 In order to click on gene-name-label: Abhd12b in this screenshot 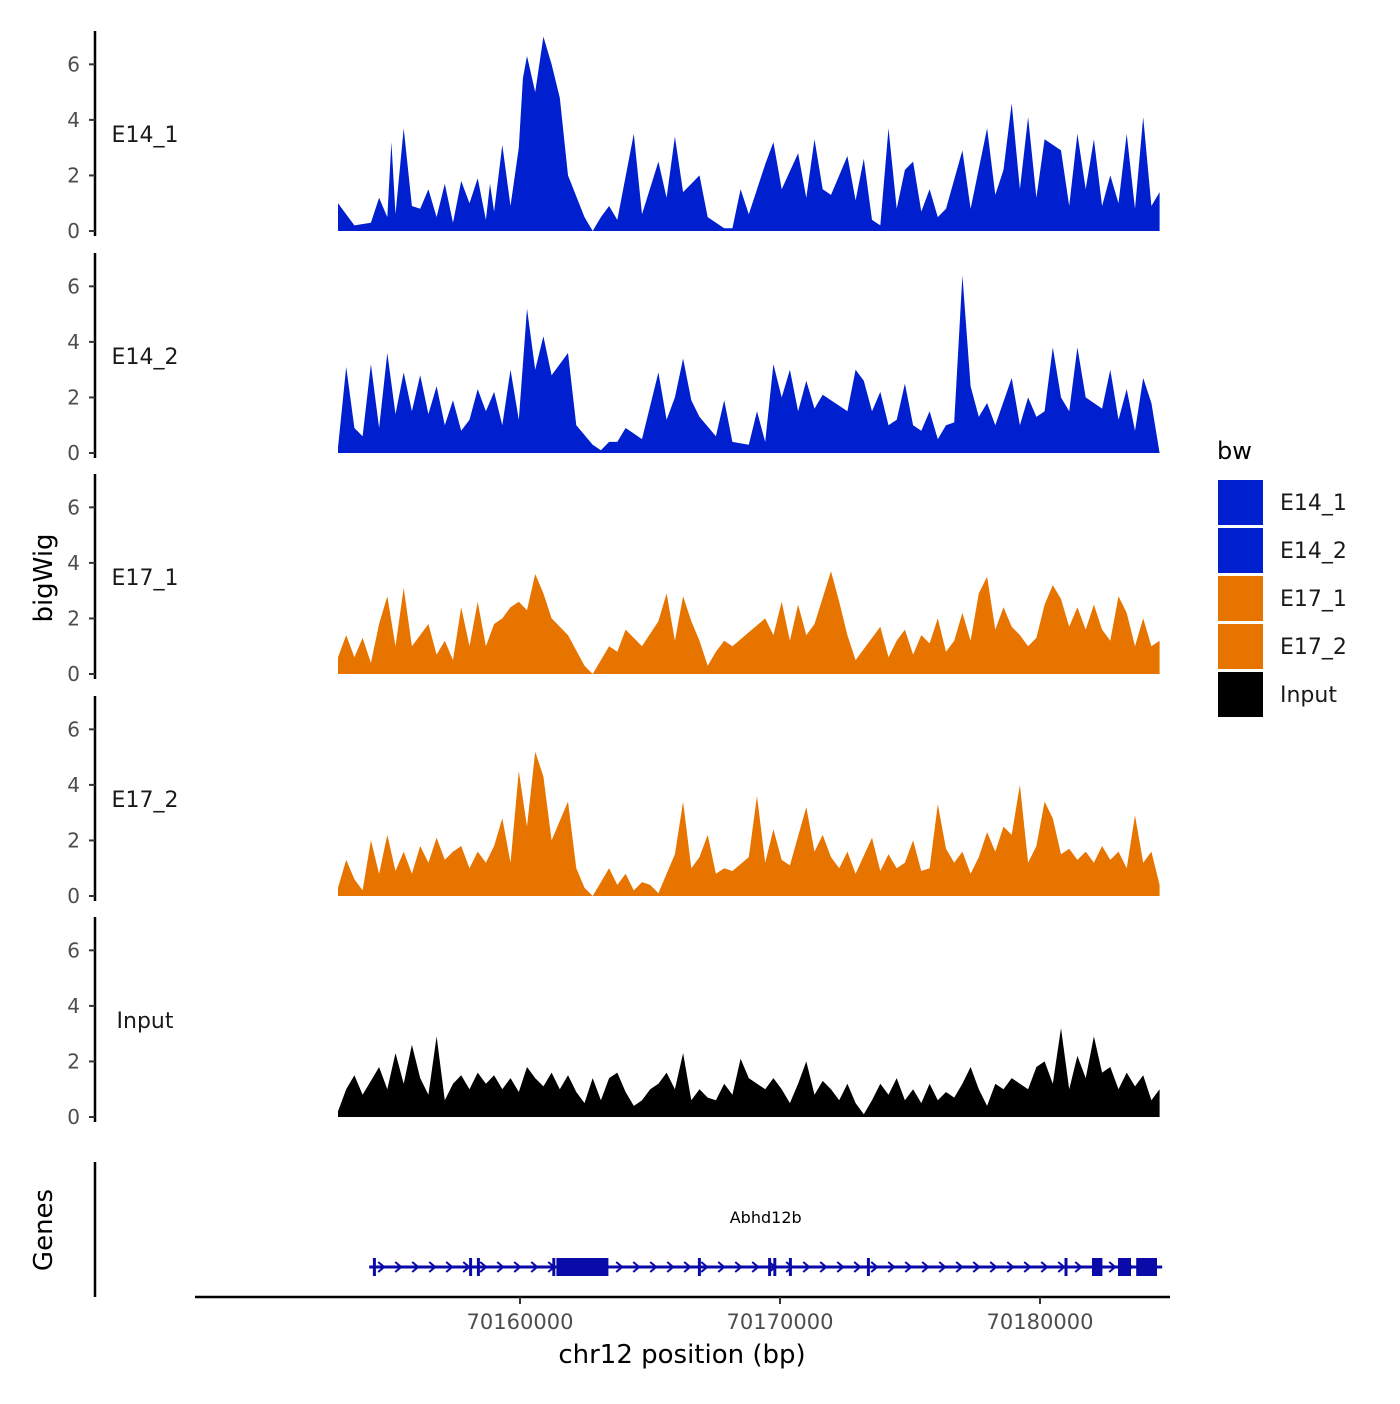, I will do `click(766, 1217)`.